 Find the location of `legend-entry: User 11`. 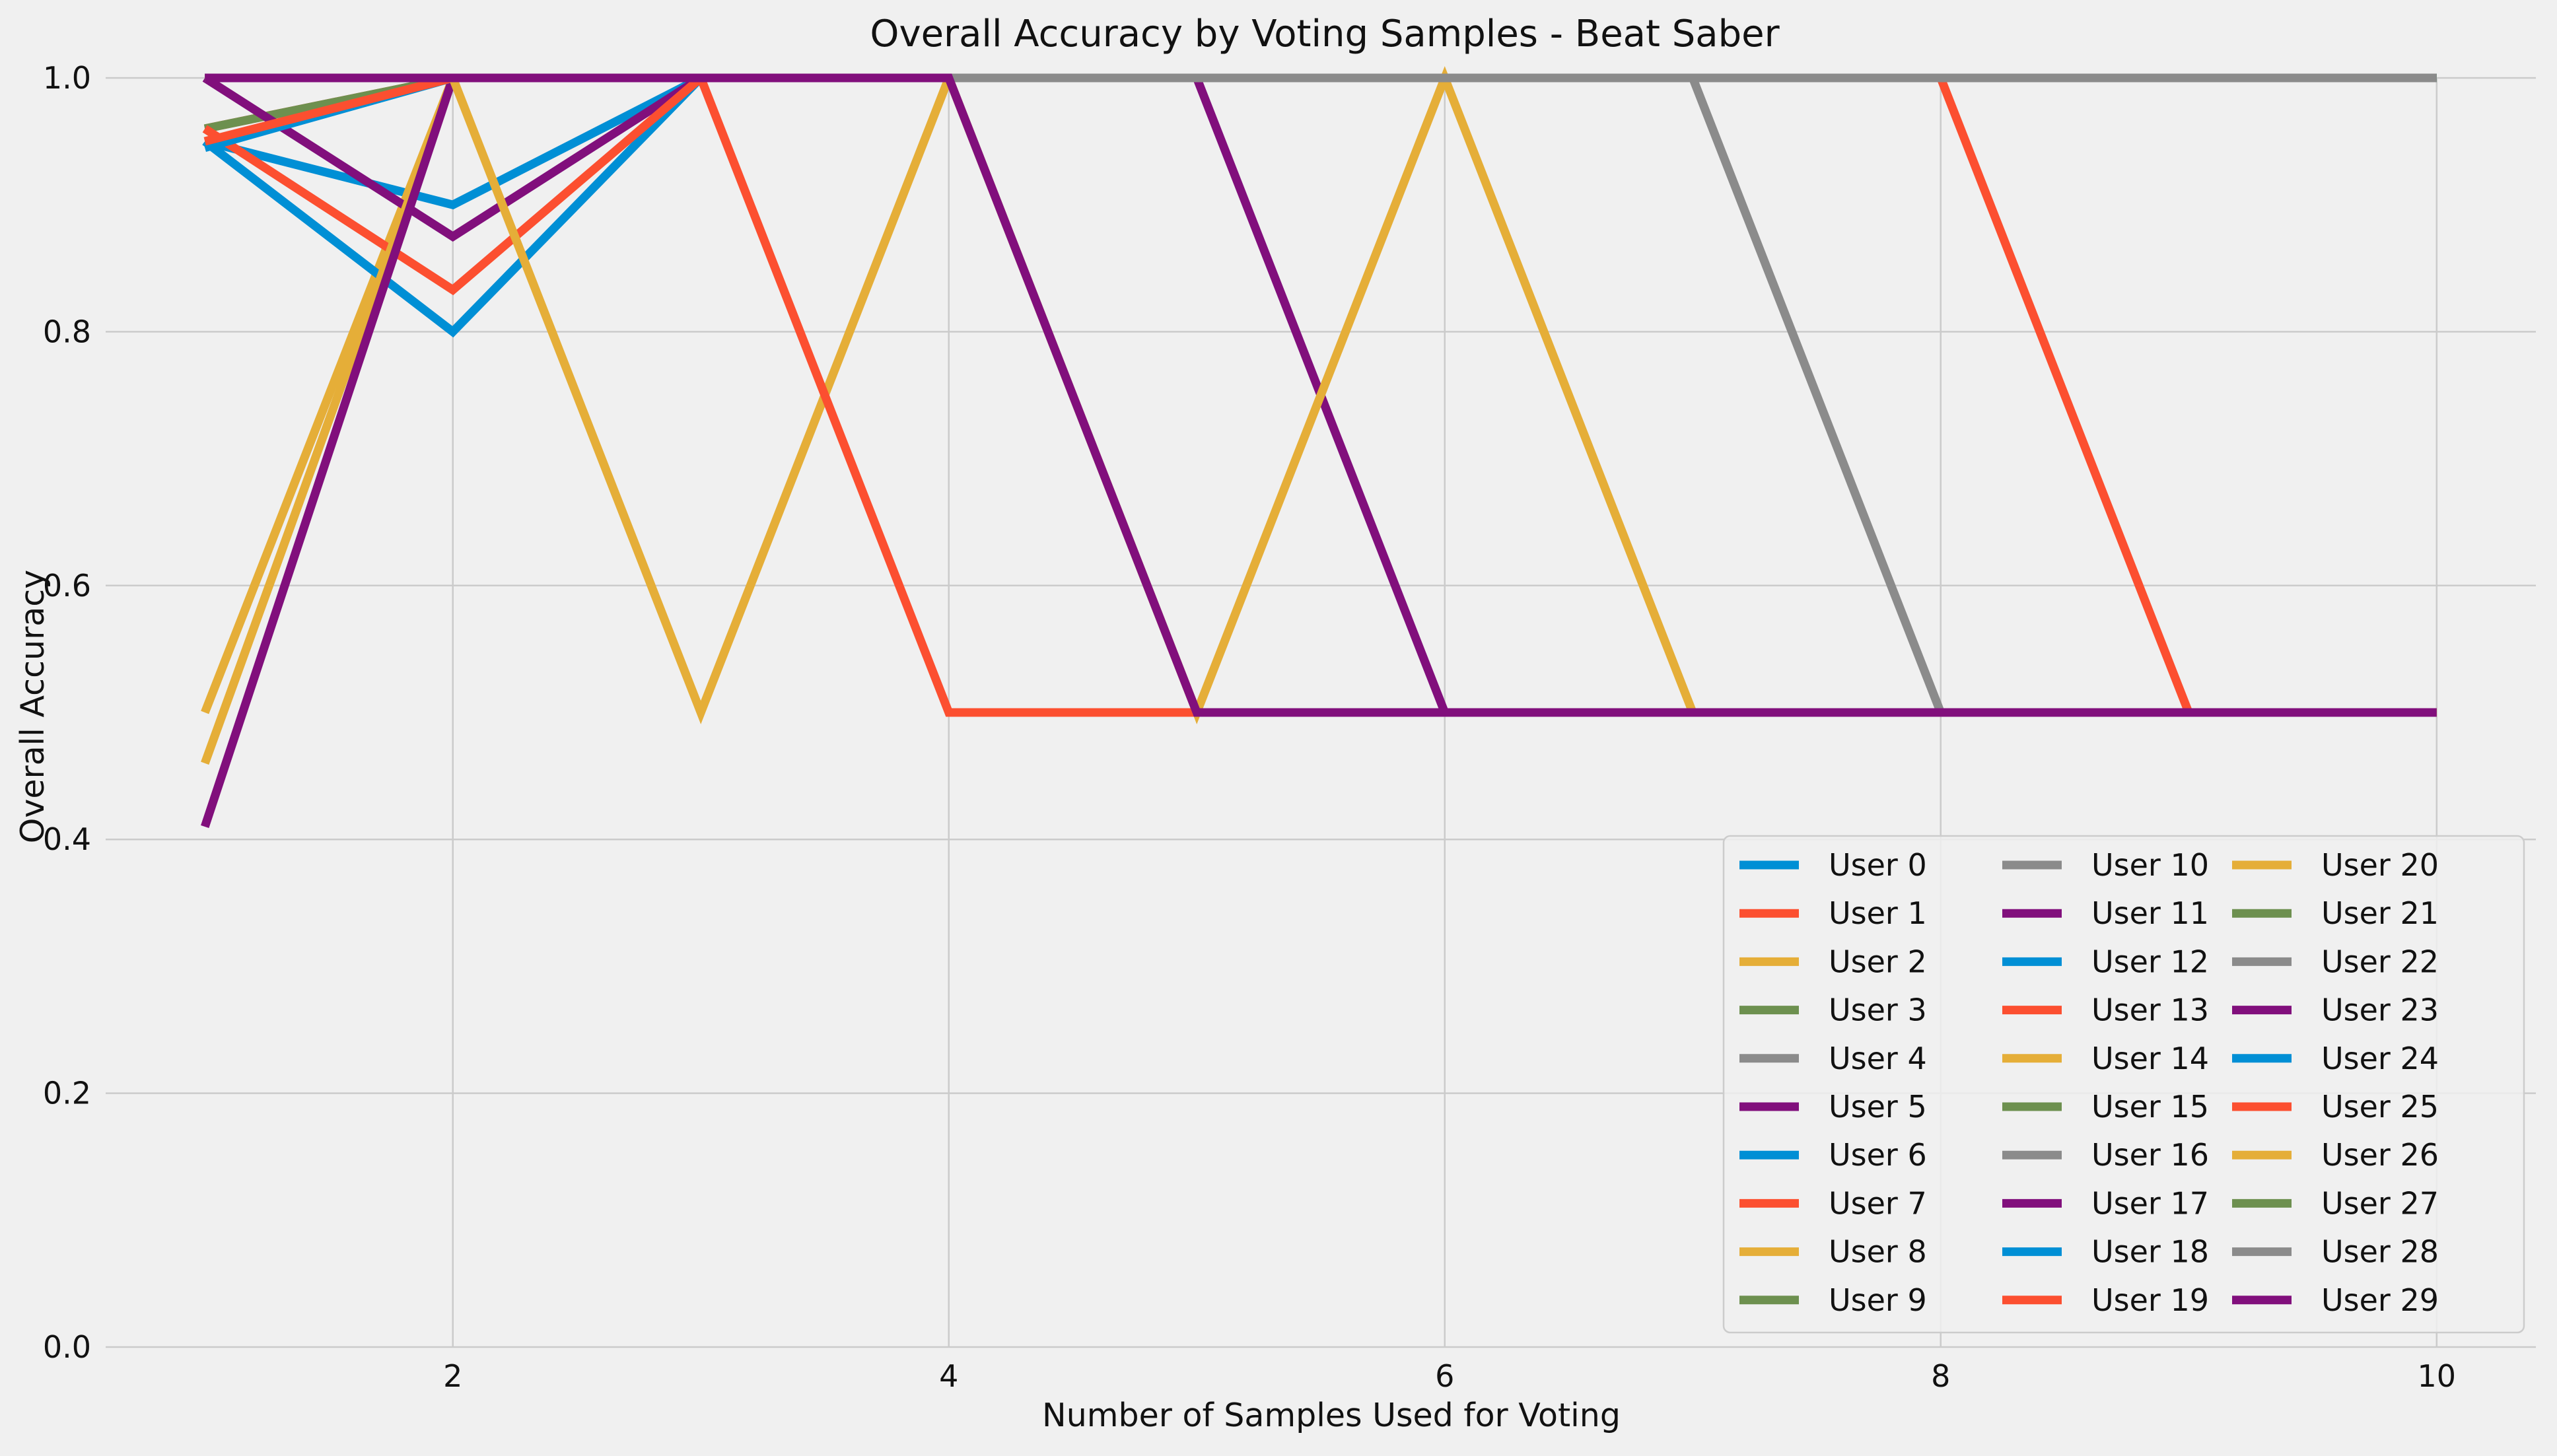

legend-entry: User 11 is located at coordinates (2105, 913).